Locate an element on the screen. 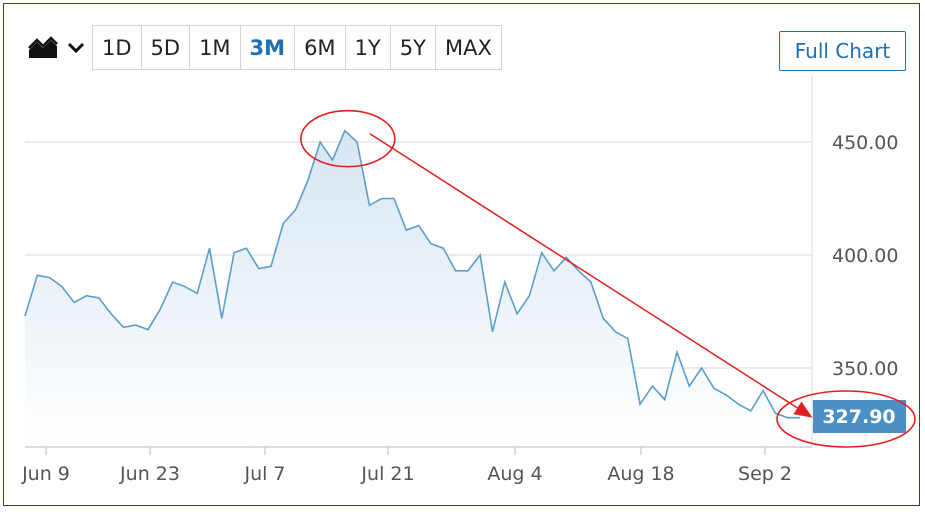 The width and height of the screenshot is (925, 512). peak-highlight-circle is located at coordinates (348, 138).